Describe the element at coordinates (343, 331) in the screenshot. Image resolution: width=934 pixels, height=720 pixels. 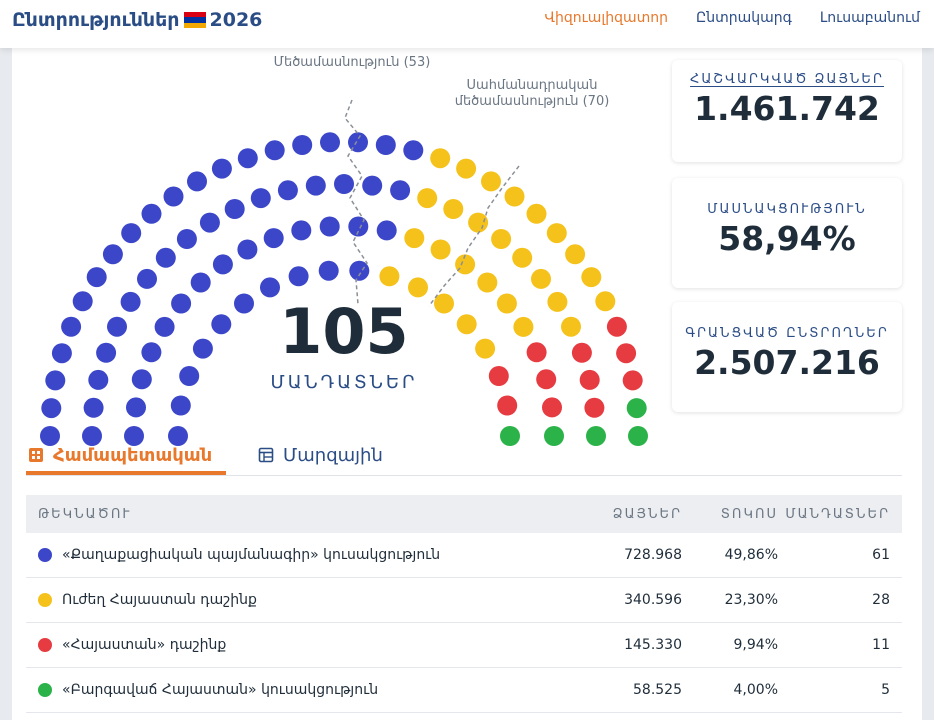
I see `total-seats-number: 105` at that location.